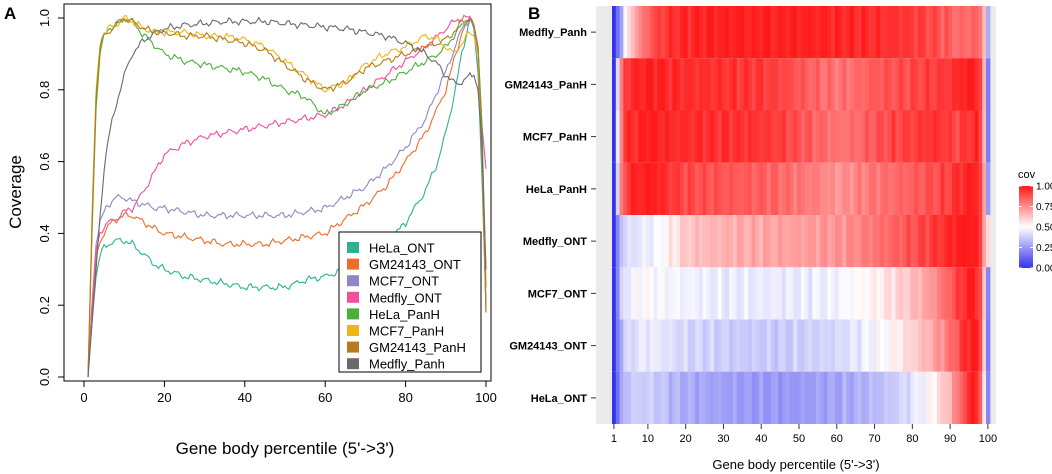 The image size is (1052, 474). Describe the element at coordinates (50, 197) in the screenshot. I see `y-axis-a: 0.0 0.2 0.4 0.6 0.8 1.0` at that location.